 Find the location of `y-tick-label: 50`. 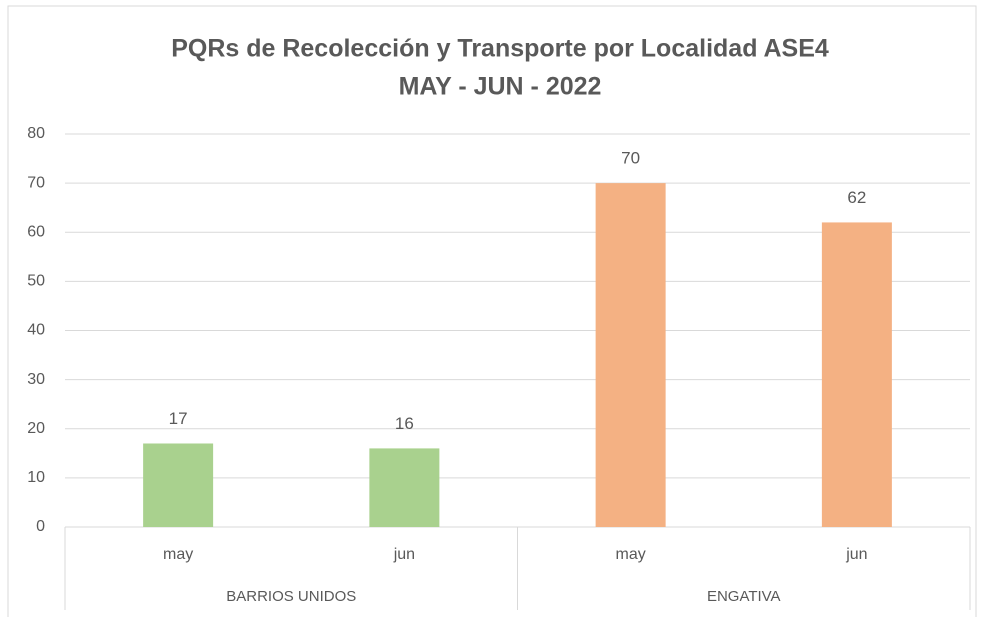

y-tick-label: 50 is located at coordinates (36, 281).